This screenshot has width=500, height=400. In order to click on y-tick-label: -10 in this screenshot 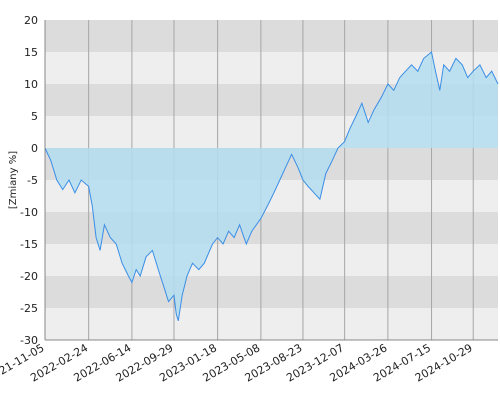, I will do `click(29, 212)`.